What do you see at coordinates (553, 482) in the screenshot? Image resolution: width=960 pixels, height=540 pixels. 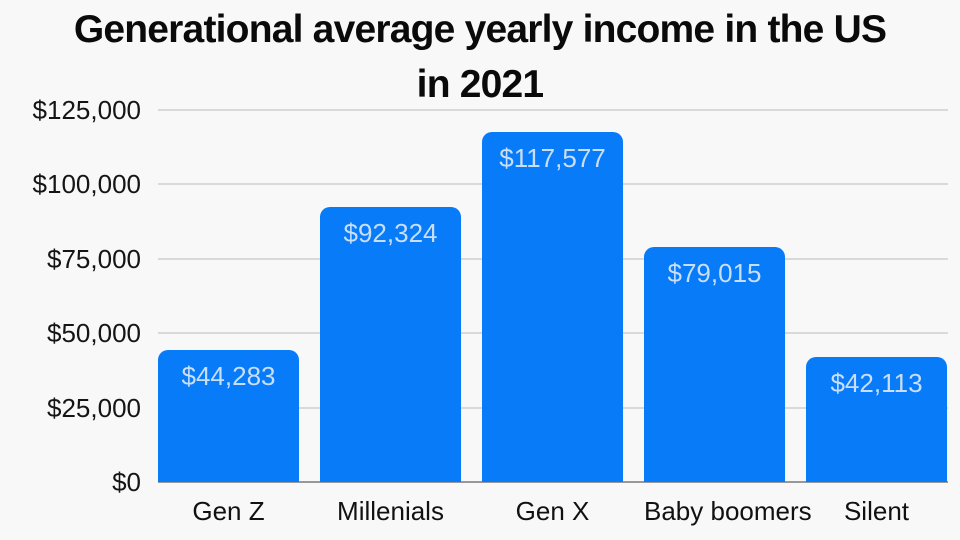 I see `zero-gridline` at bounding box center [553, 482].